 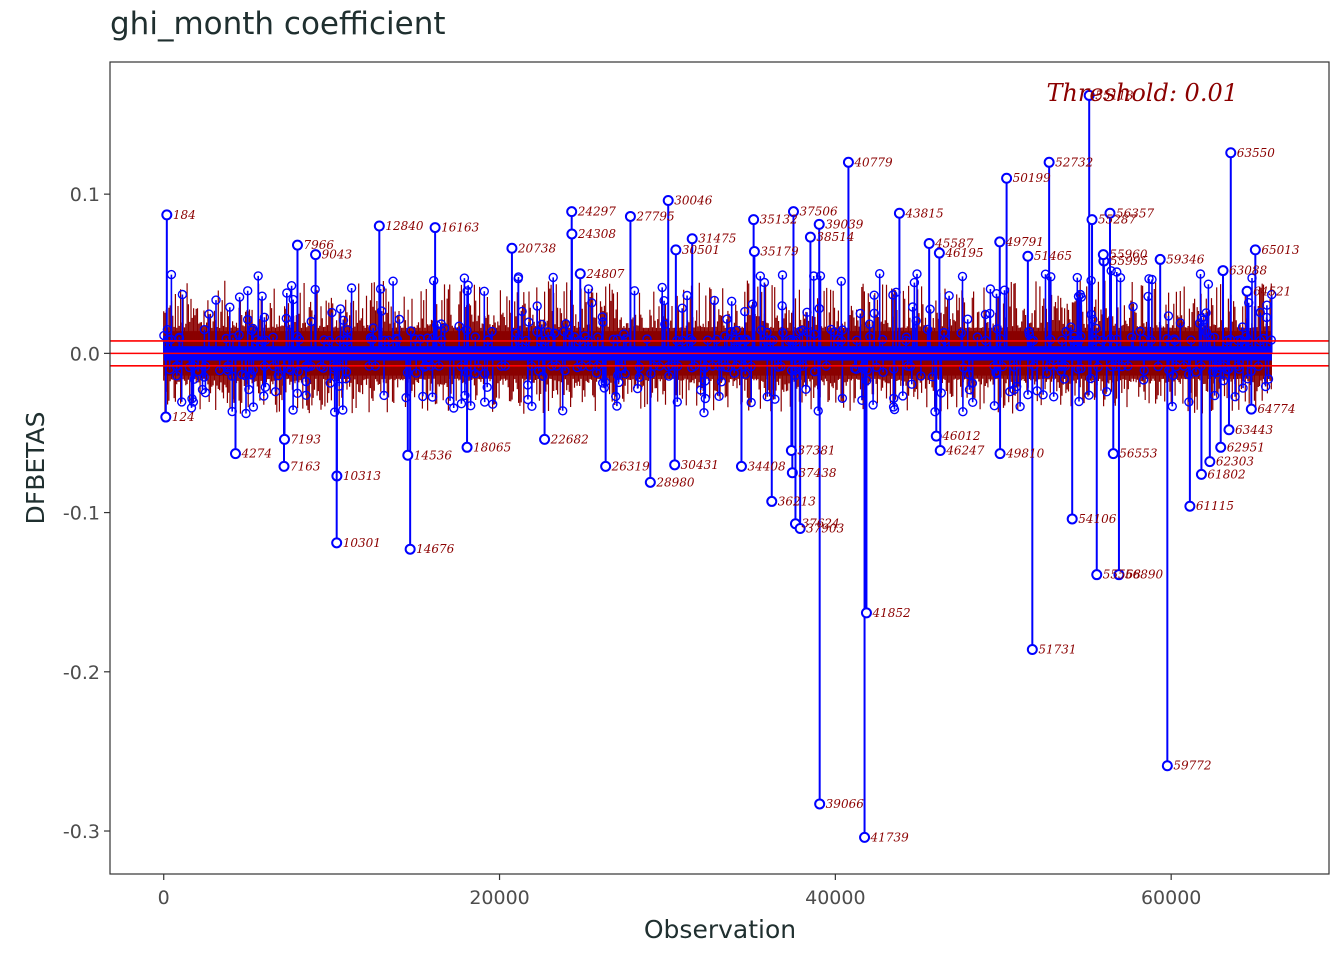 What do you see at coordinates (1025, 454) in the screenshot?
I see `point-label: 49810` at bounding box center [1025, 454].